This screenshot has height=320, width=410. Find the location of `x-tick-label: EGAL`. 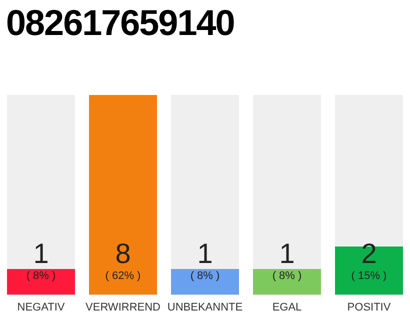

x-tick-label: EGAL is located at coordinates (287, 307).